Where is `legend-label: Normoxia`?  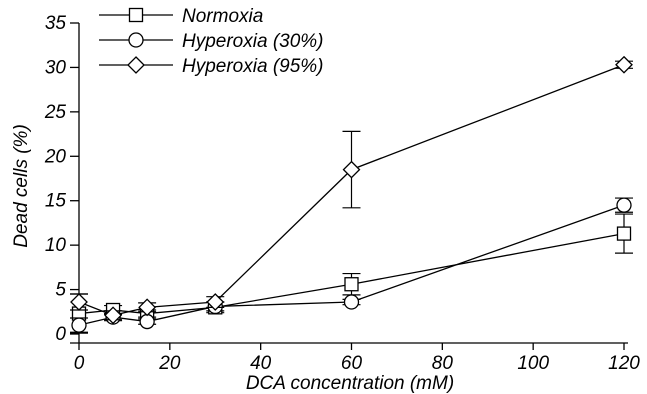 legend-label: Normoxia is located at coordinates (222, 16).